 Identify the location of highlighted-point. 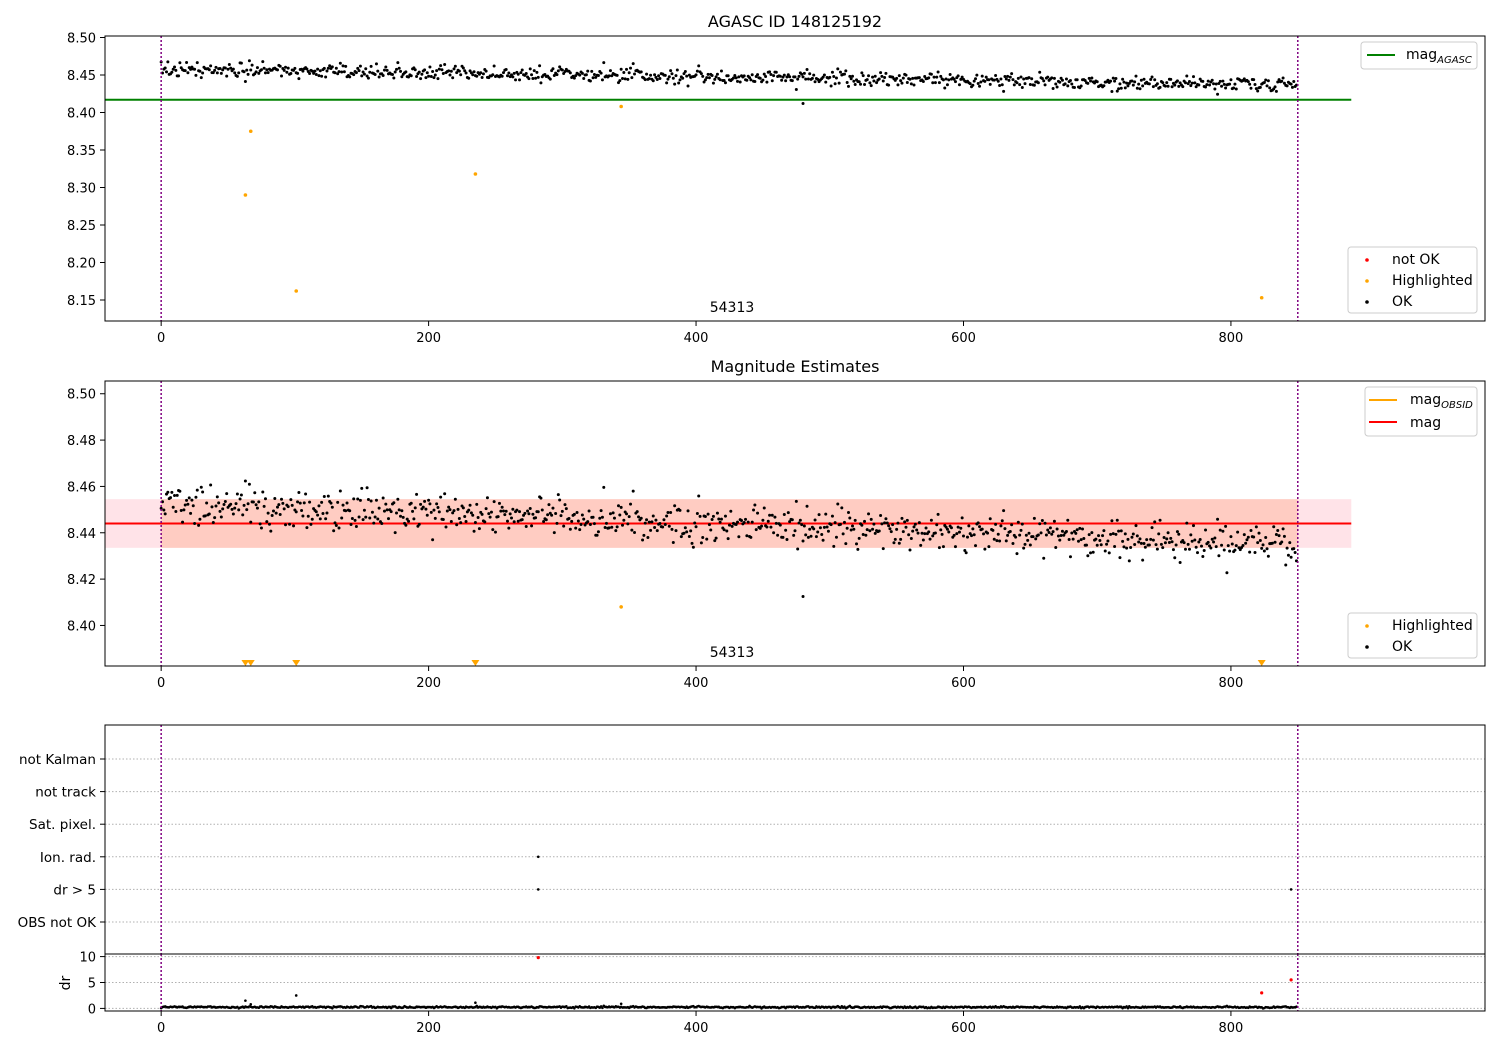
(245, 195).